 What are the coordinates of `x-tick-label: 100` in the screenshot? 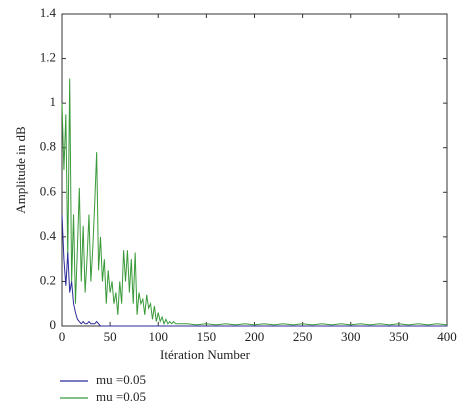 It's located at (159, 336).